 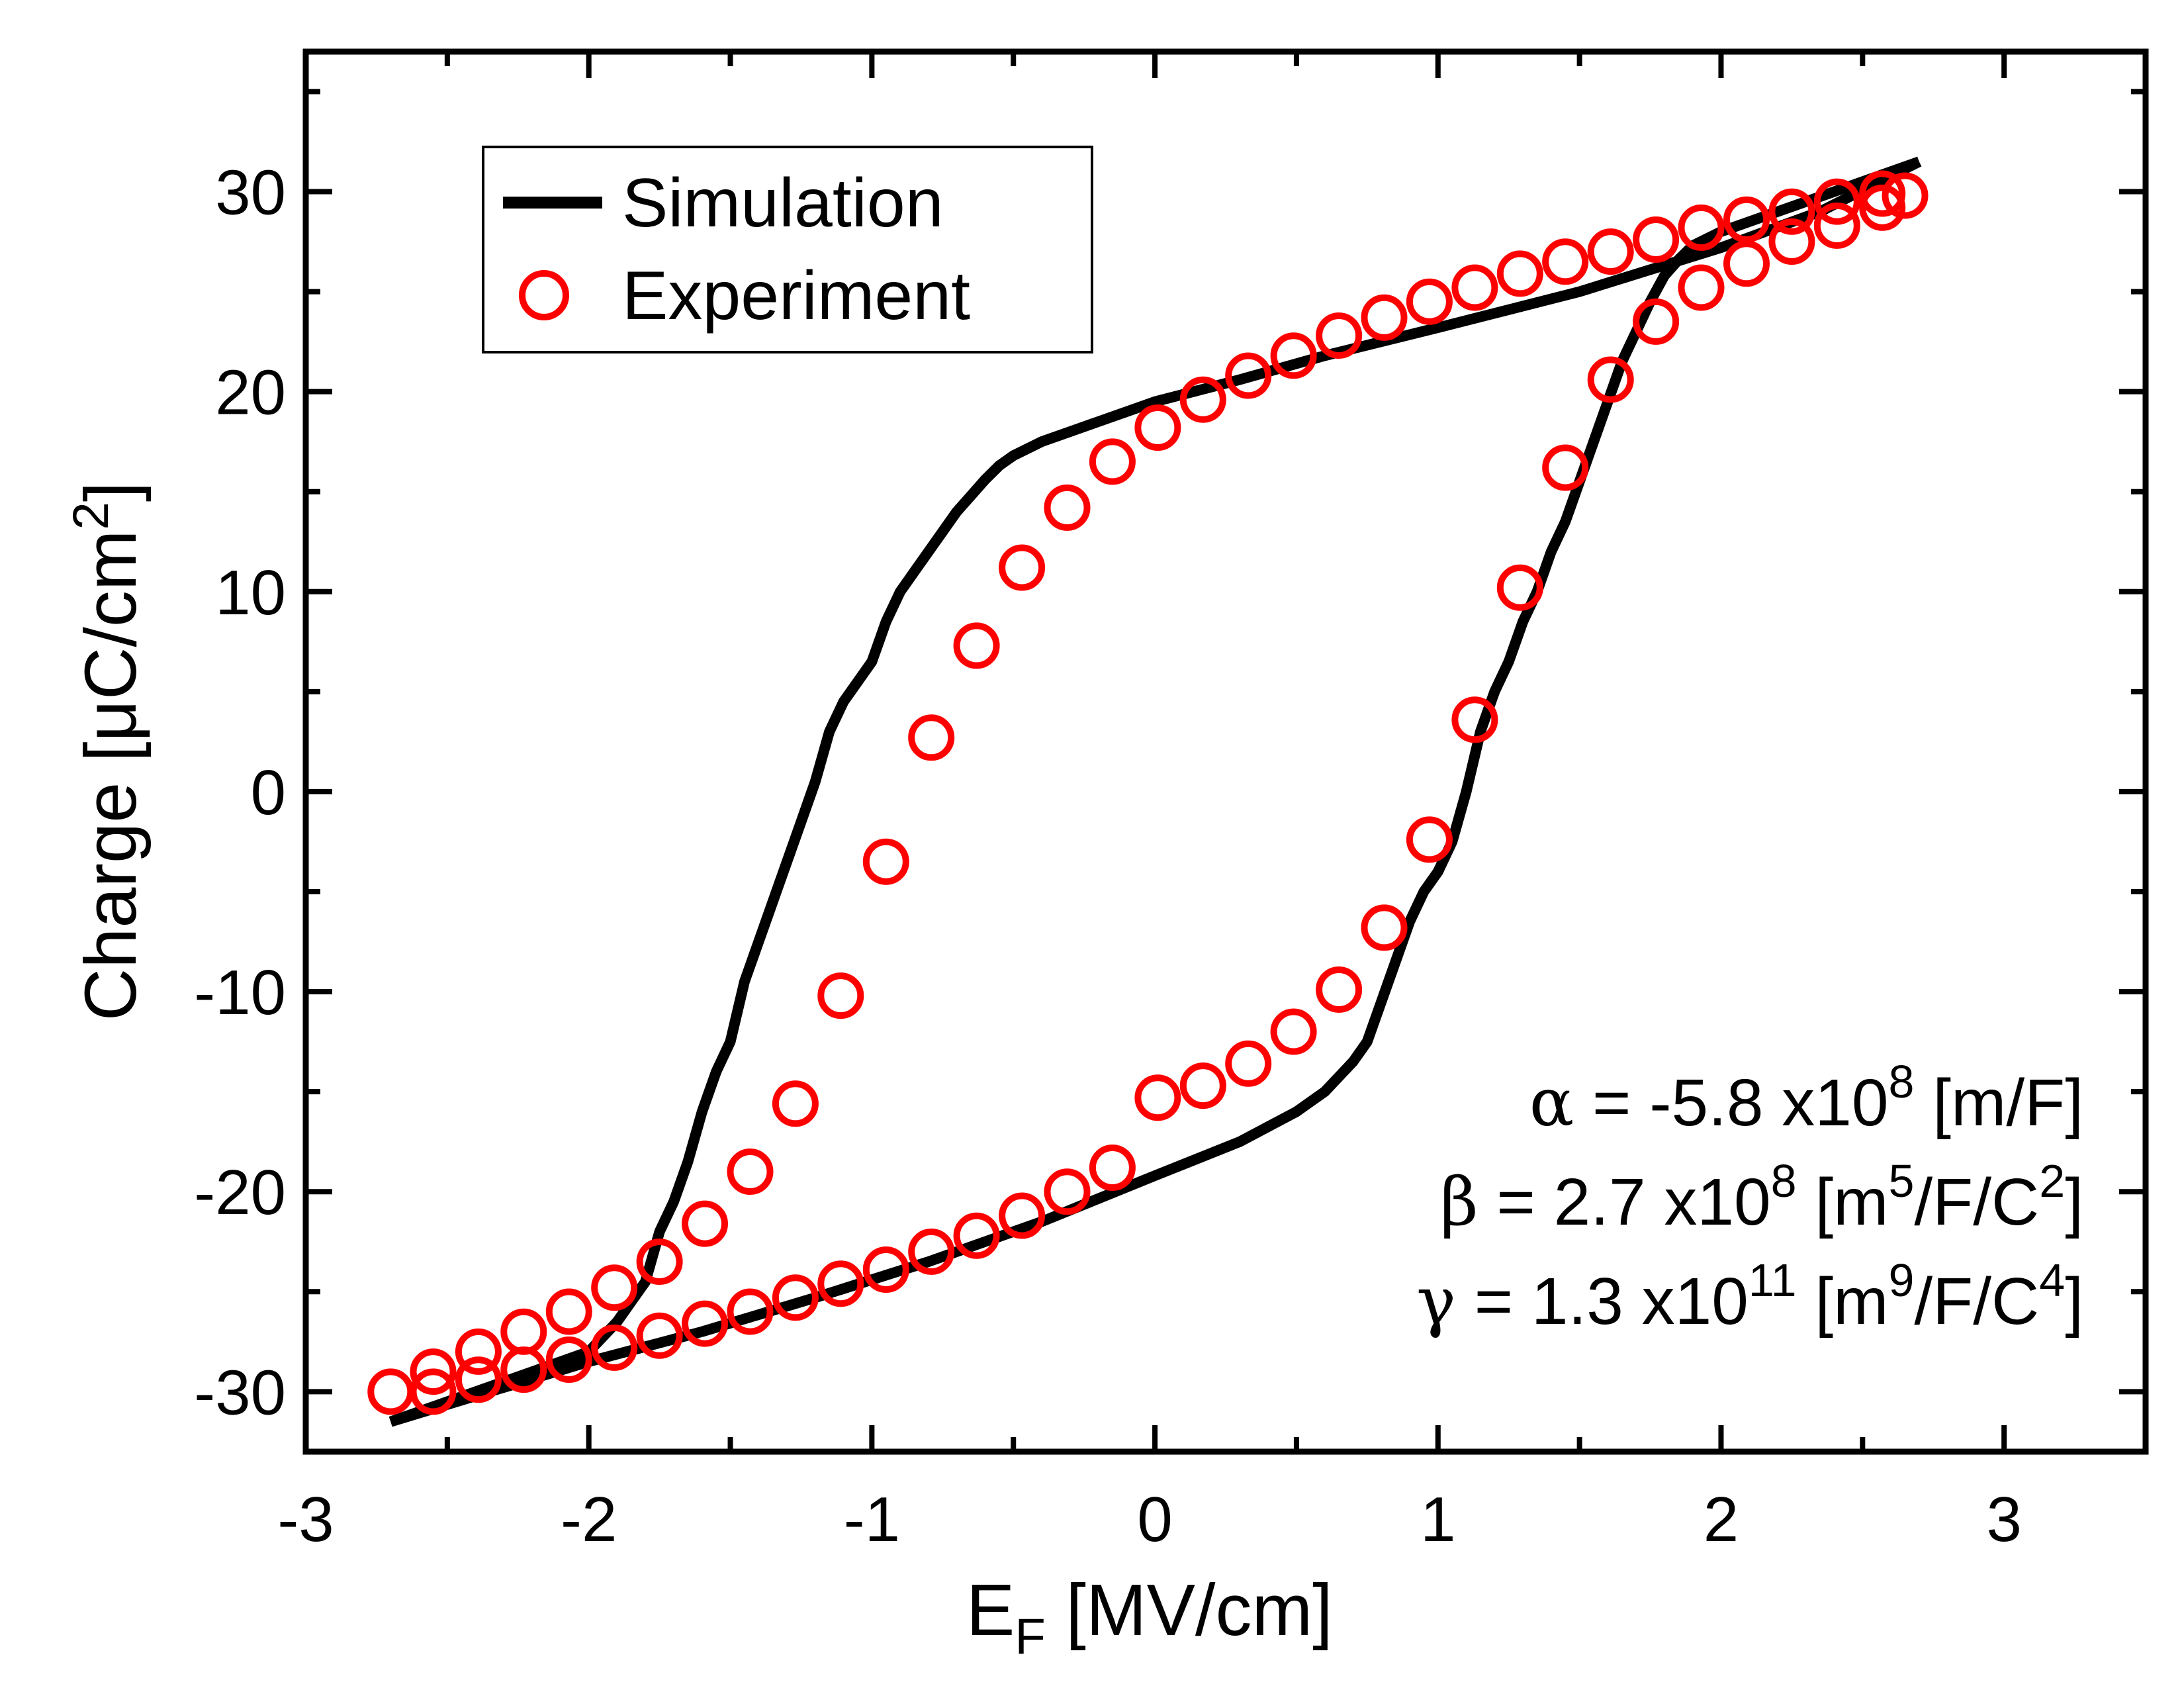 I want to click on legend: Simulation Experiment, so click(x=788, y=249).